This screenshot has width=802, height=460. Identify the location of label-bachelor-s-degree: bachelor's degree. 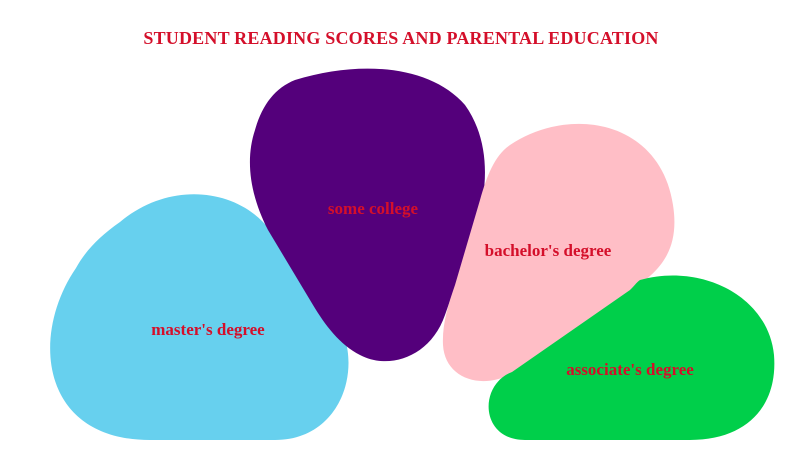
(548, 250).